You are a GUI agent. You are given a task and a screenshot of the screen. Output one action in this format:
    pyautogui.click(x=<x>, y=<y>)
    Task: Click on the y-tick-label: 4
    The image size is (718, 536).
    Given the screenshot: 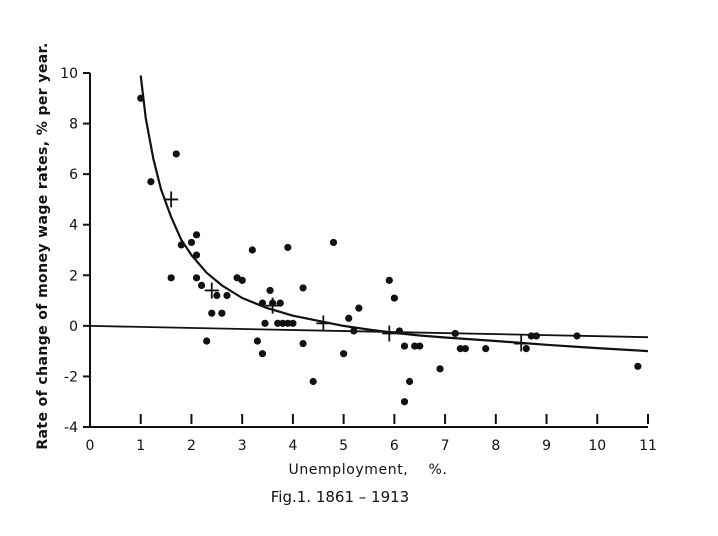 What is the action you would take?
    pyautogui.click(x=73, y=226)
    